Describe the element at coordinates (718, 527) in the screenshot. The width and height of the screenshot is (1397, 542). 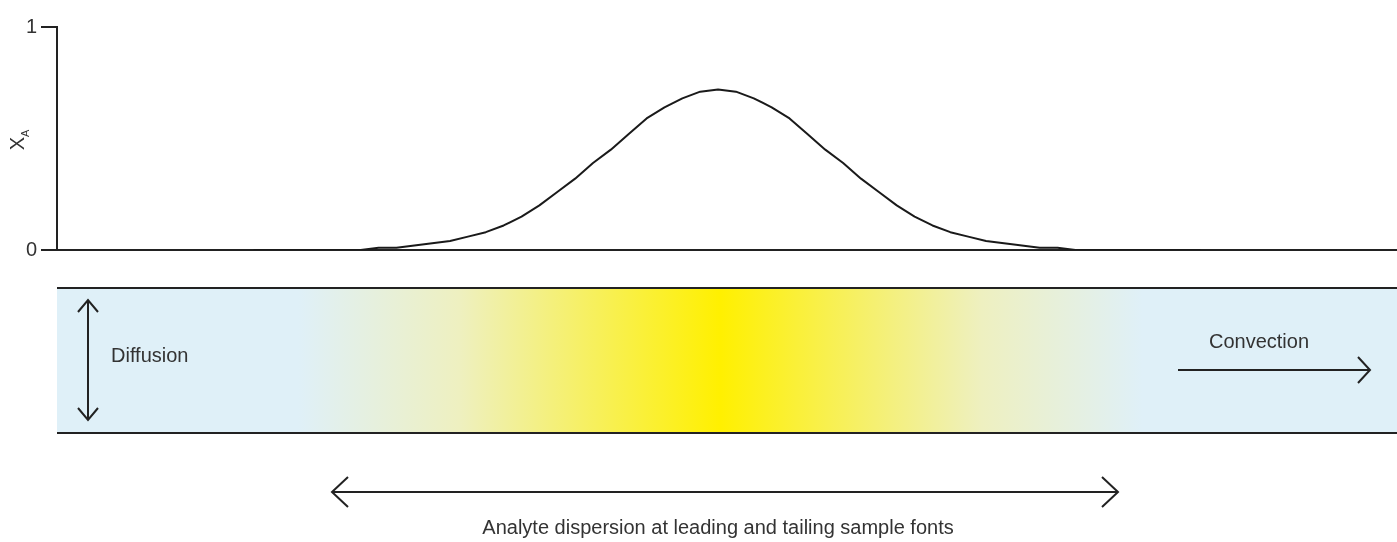
I see `text: Analyte dispersion at leading and tailing sample fonts` at that location.